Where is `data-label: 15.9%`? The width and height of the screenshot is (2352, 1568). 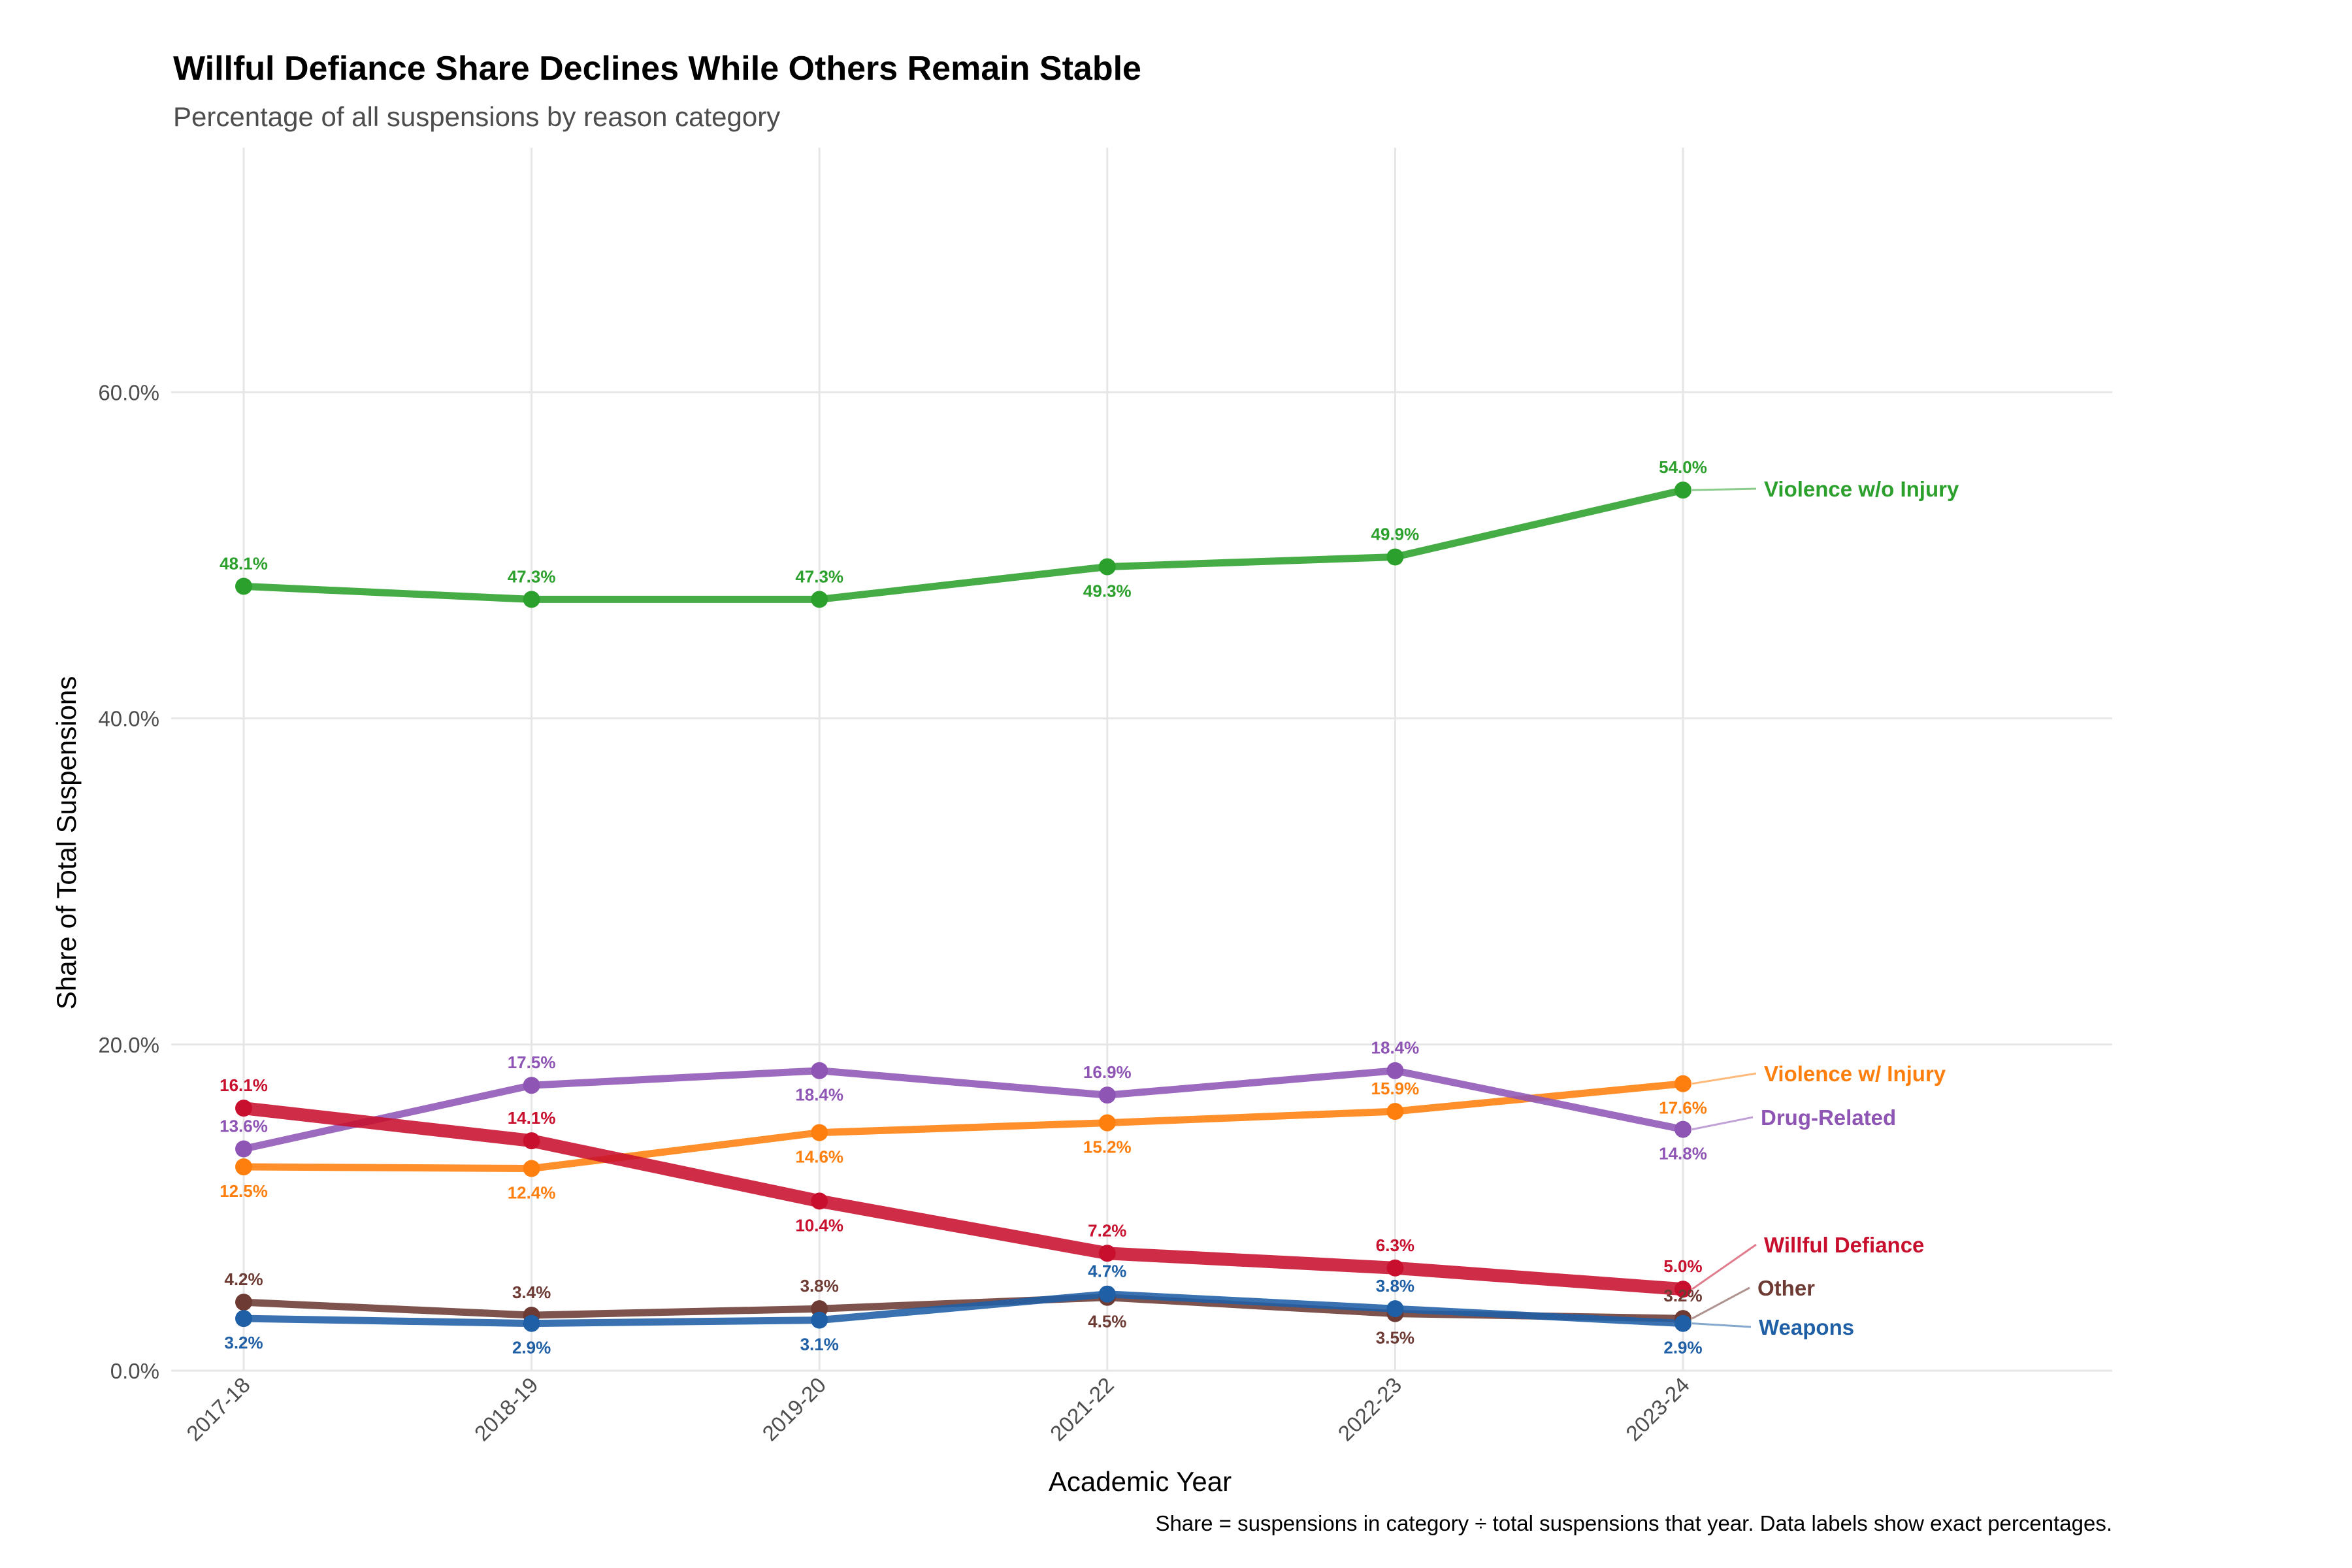 data-label: 15.9% is located at coordinates (1395, 1088).